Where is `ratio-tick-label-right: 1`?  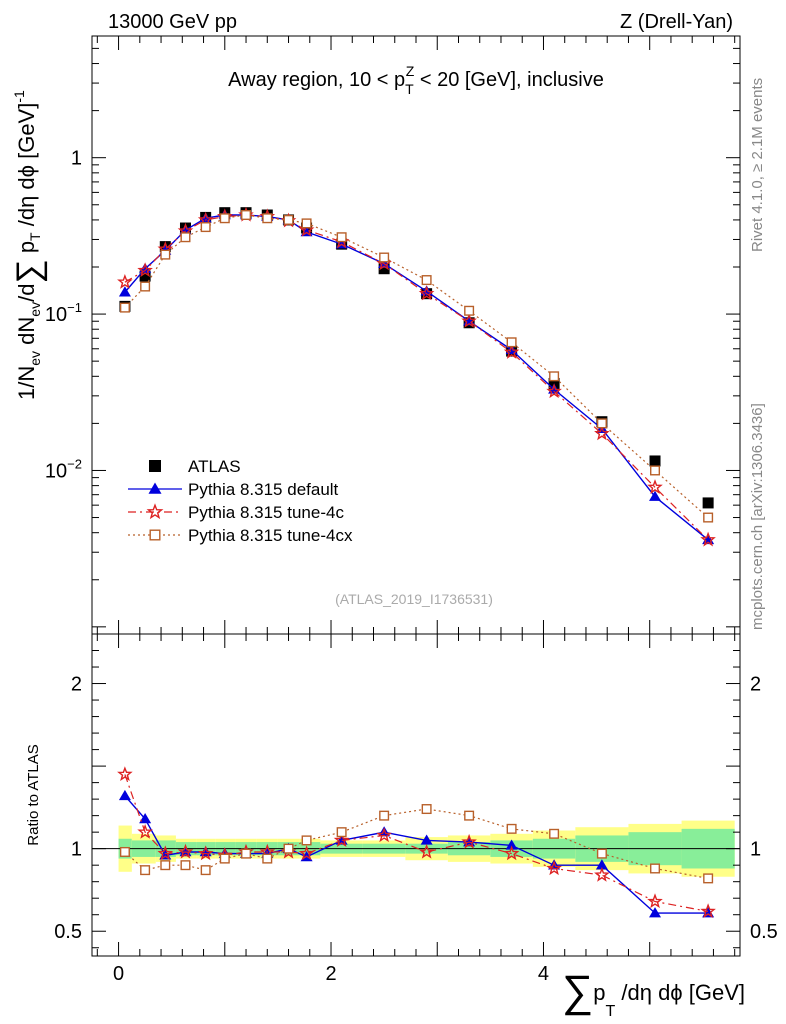 ratio-tick-label-right: 1 is located at coordinates (755, 850).